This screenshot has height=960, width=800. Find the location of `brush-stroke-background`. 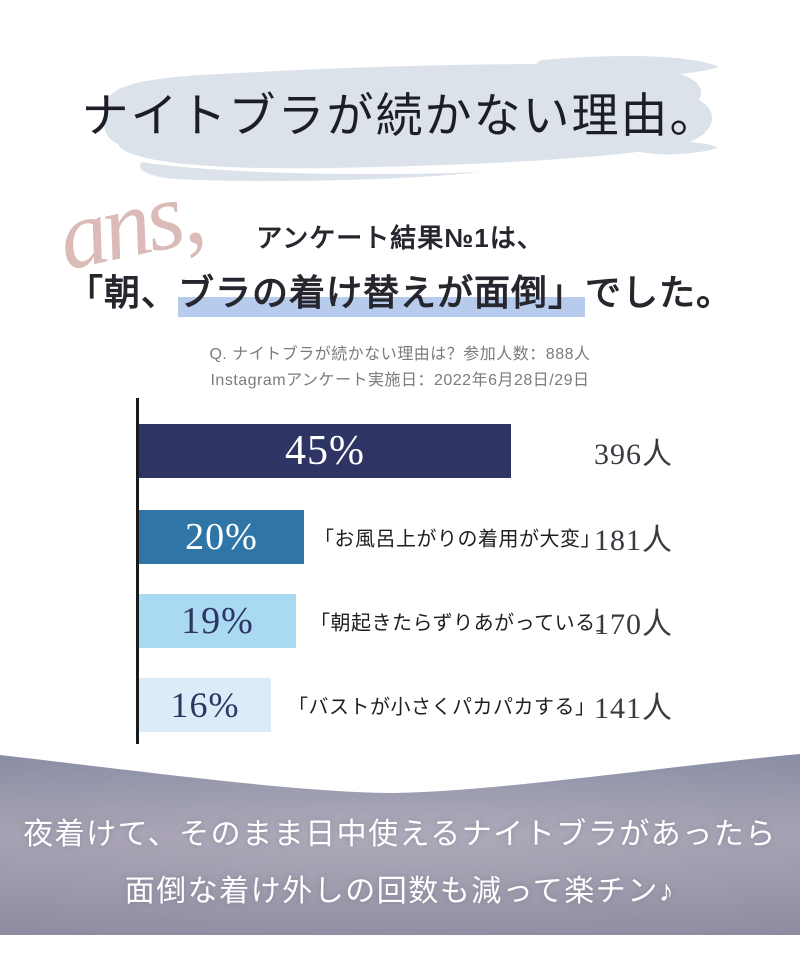

brush-stroke-background is located at coordinates (411, 118).